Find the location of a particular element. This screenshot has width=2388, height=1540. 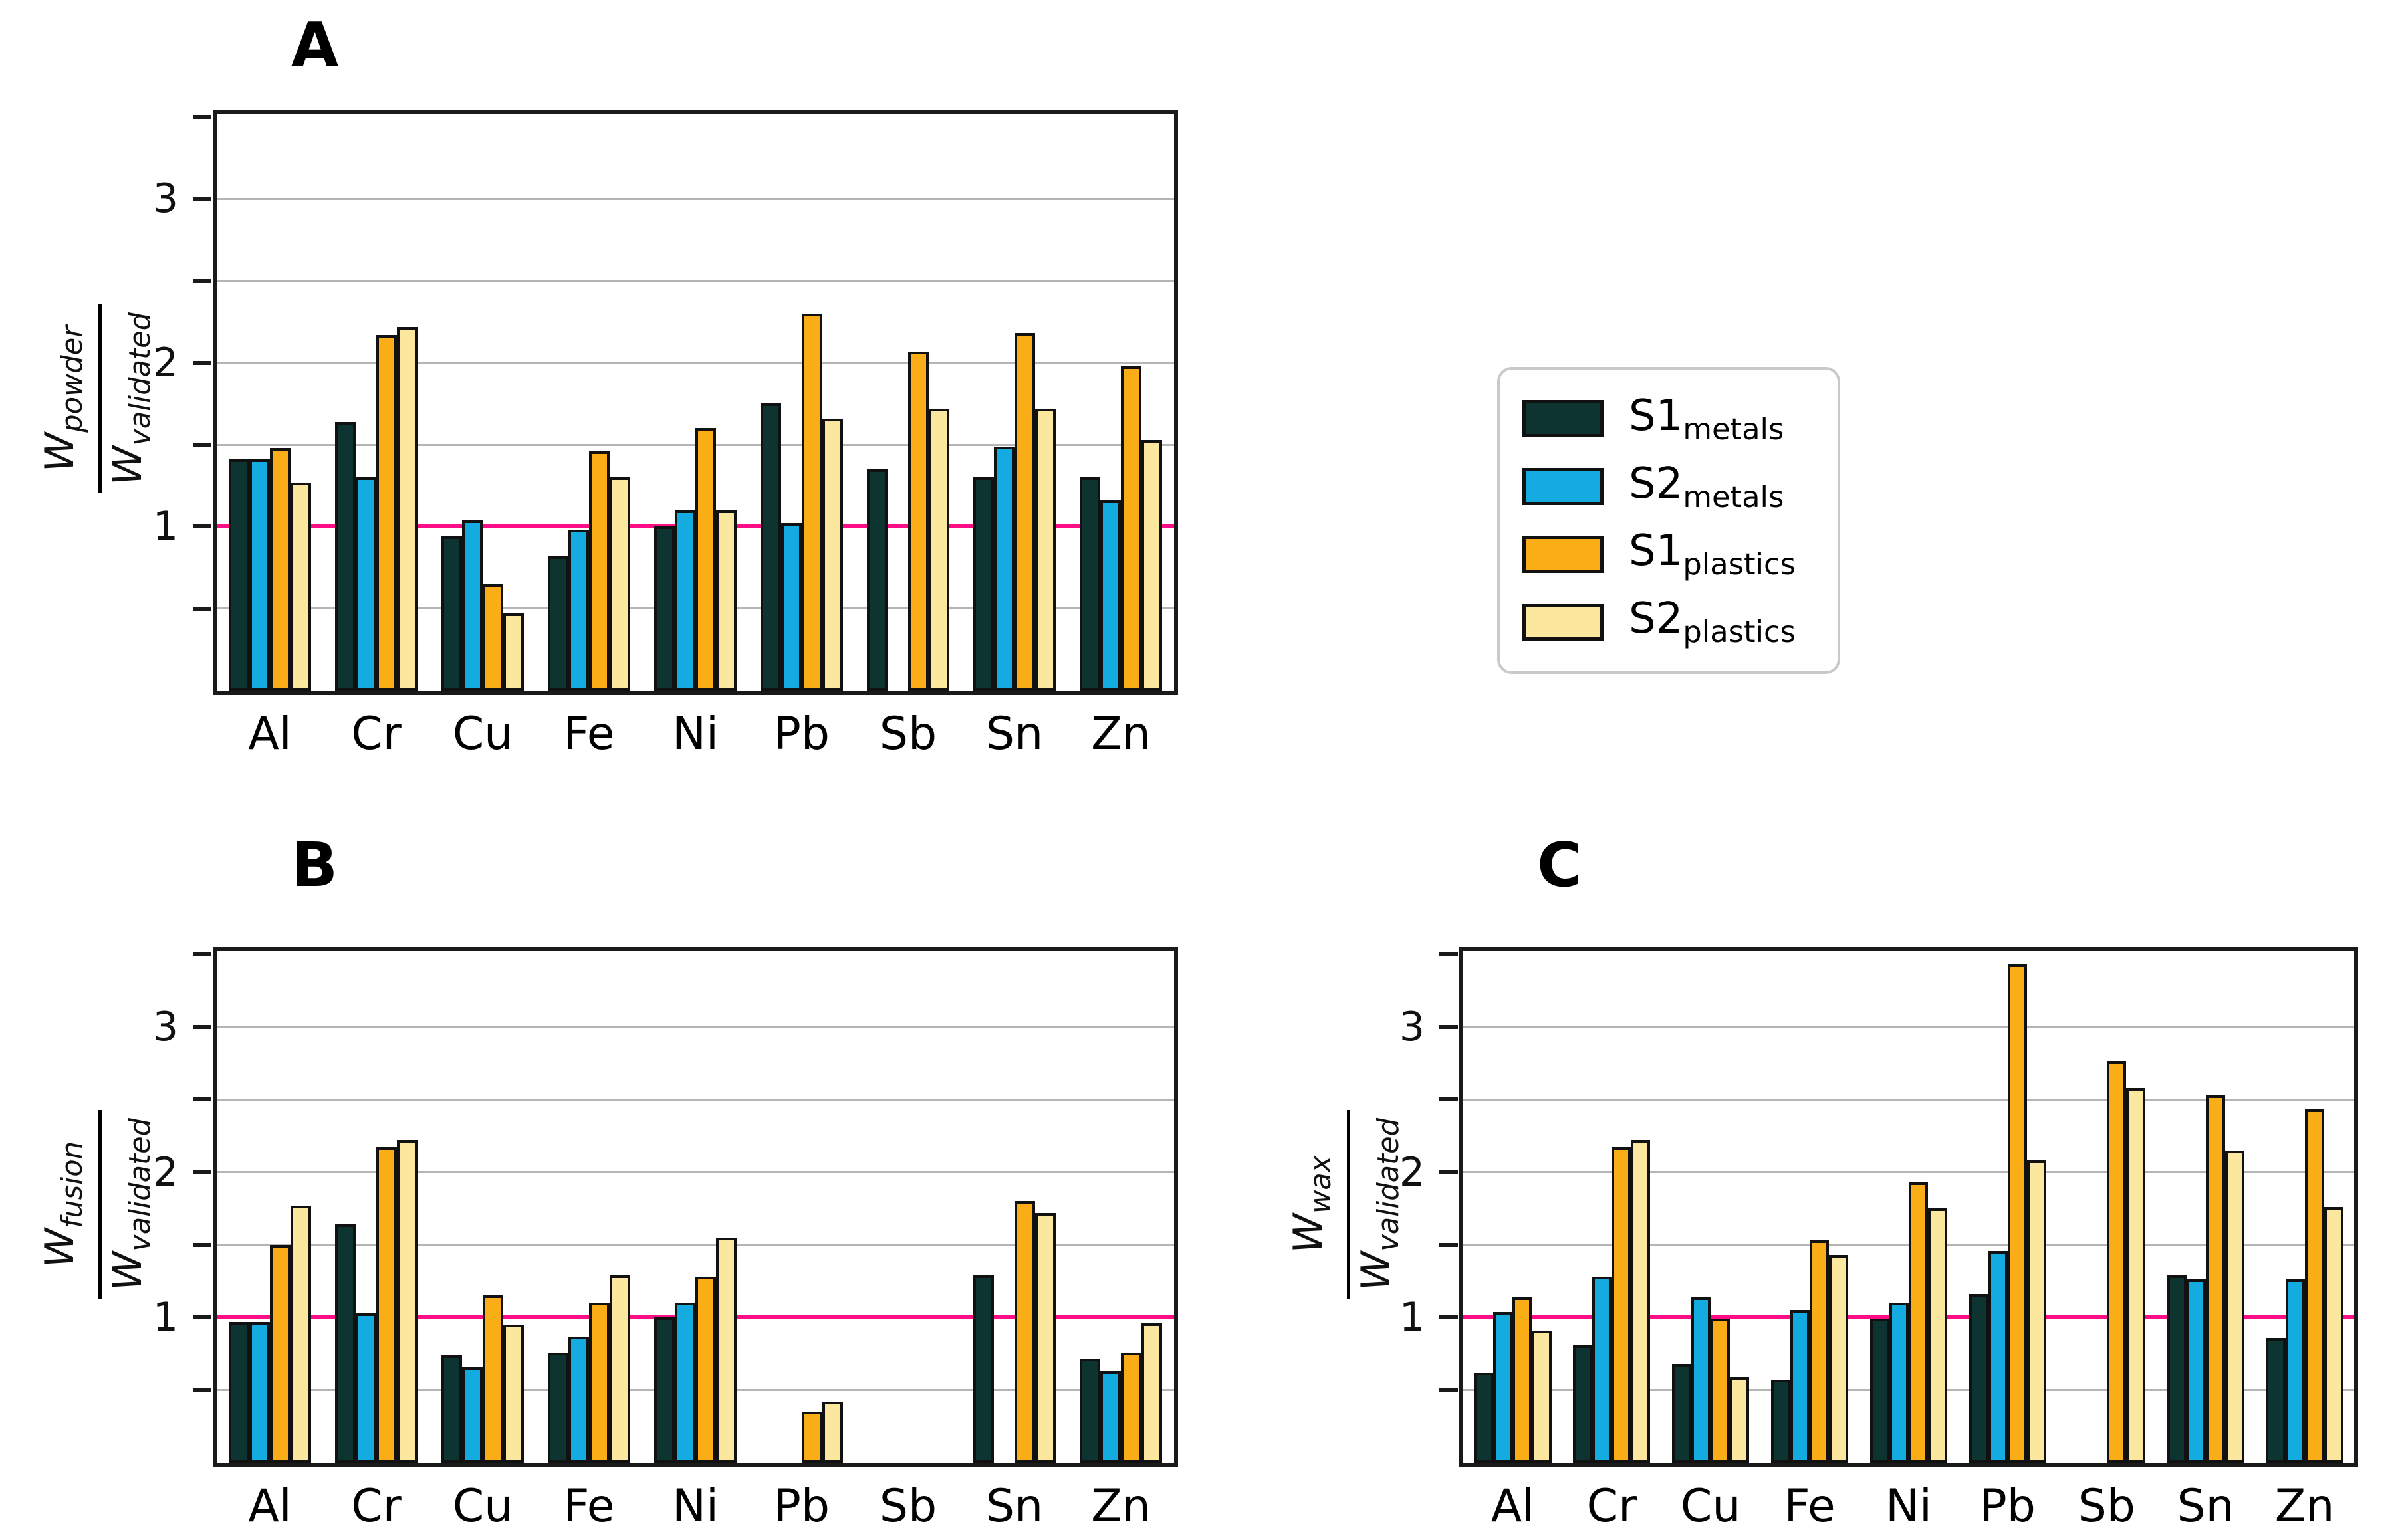

bar-S2_plastics-Pb is located at coordinates (833, 1433).